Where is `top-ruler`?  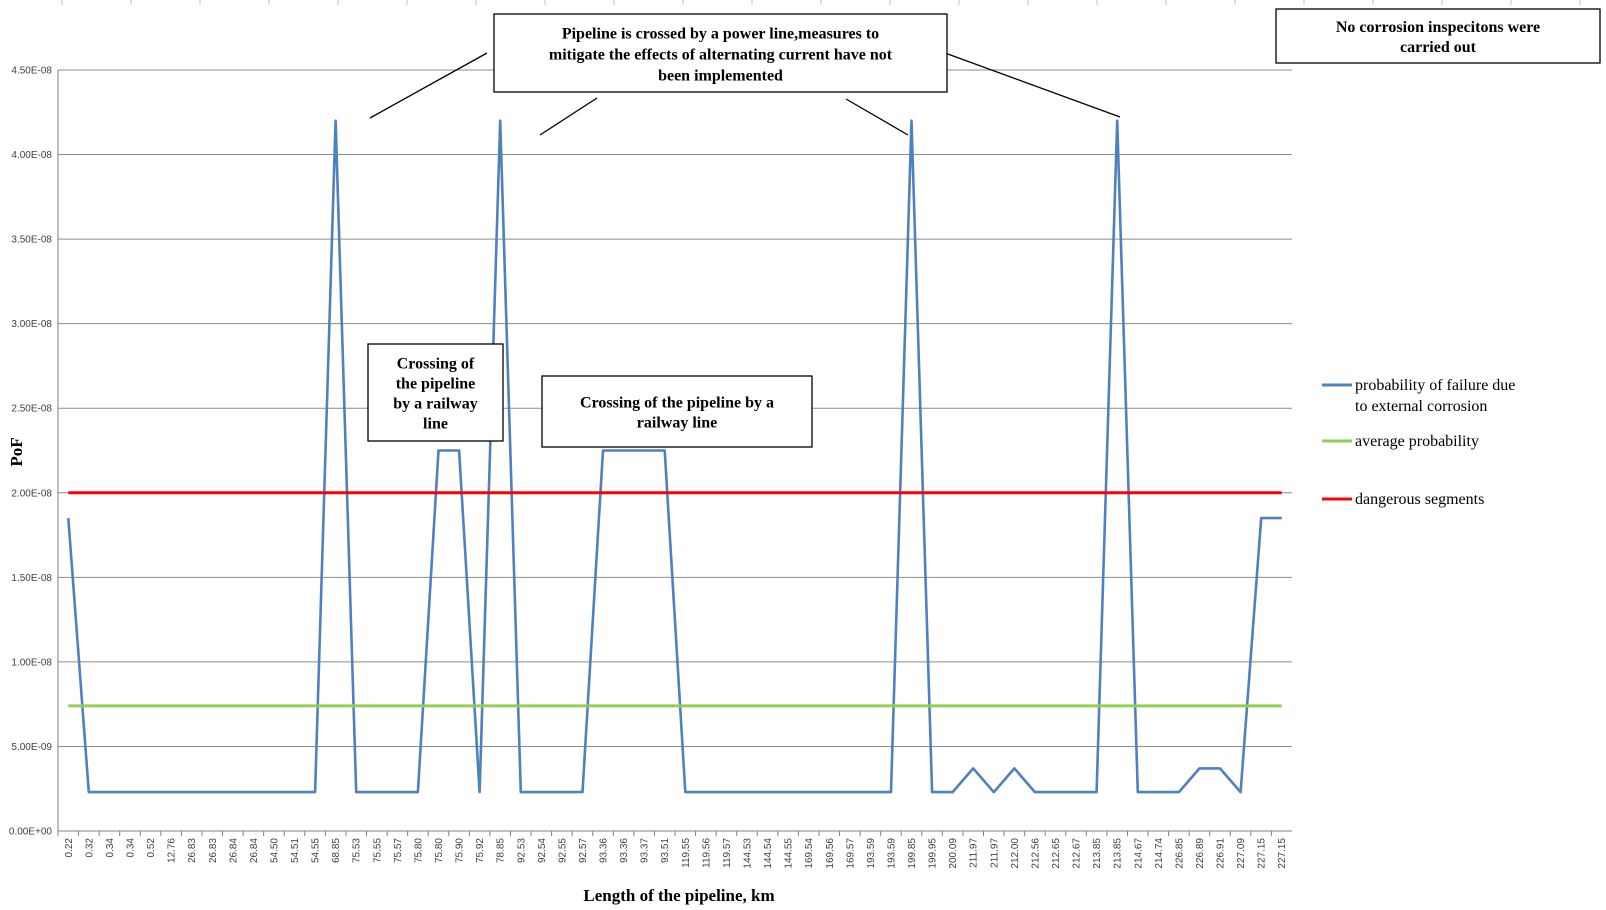
top-ruler is located at coordinates (821, 2).